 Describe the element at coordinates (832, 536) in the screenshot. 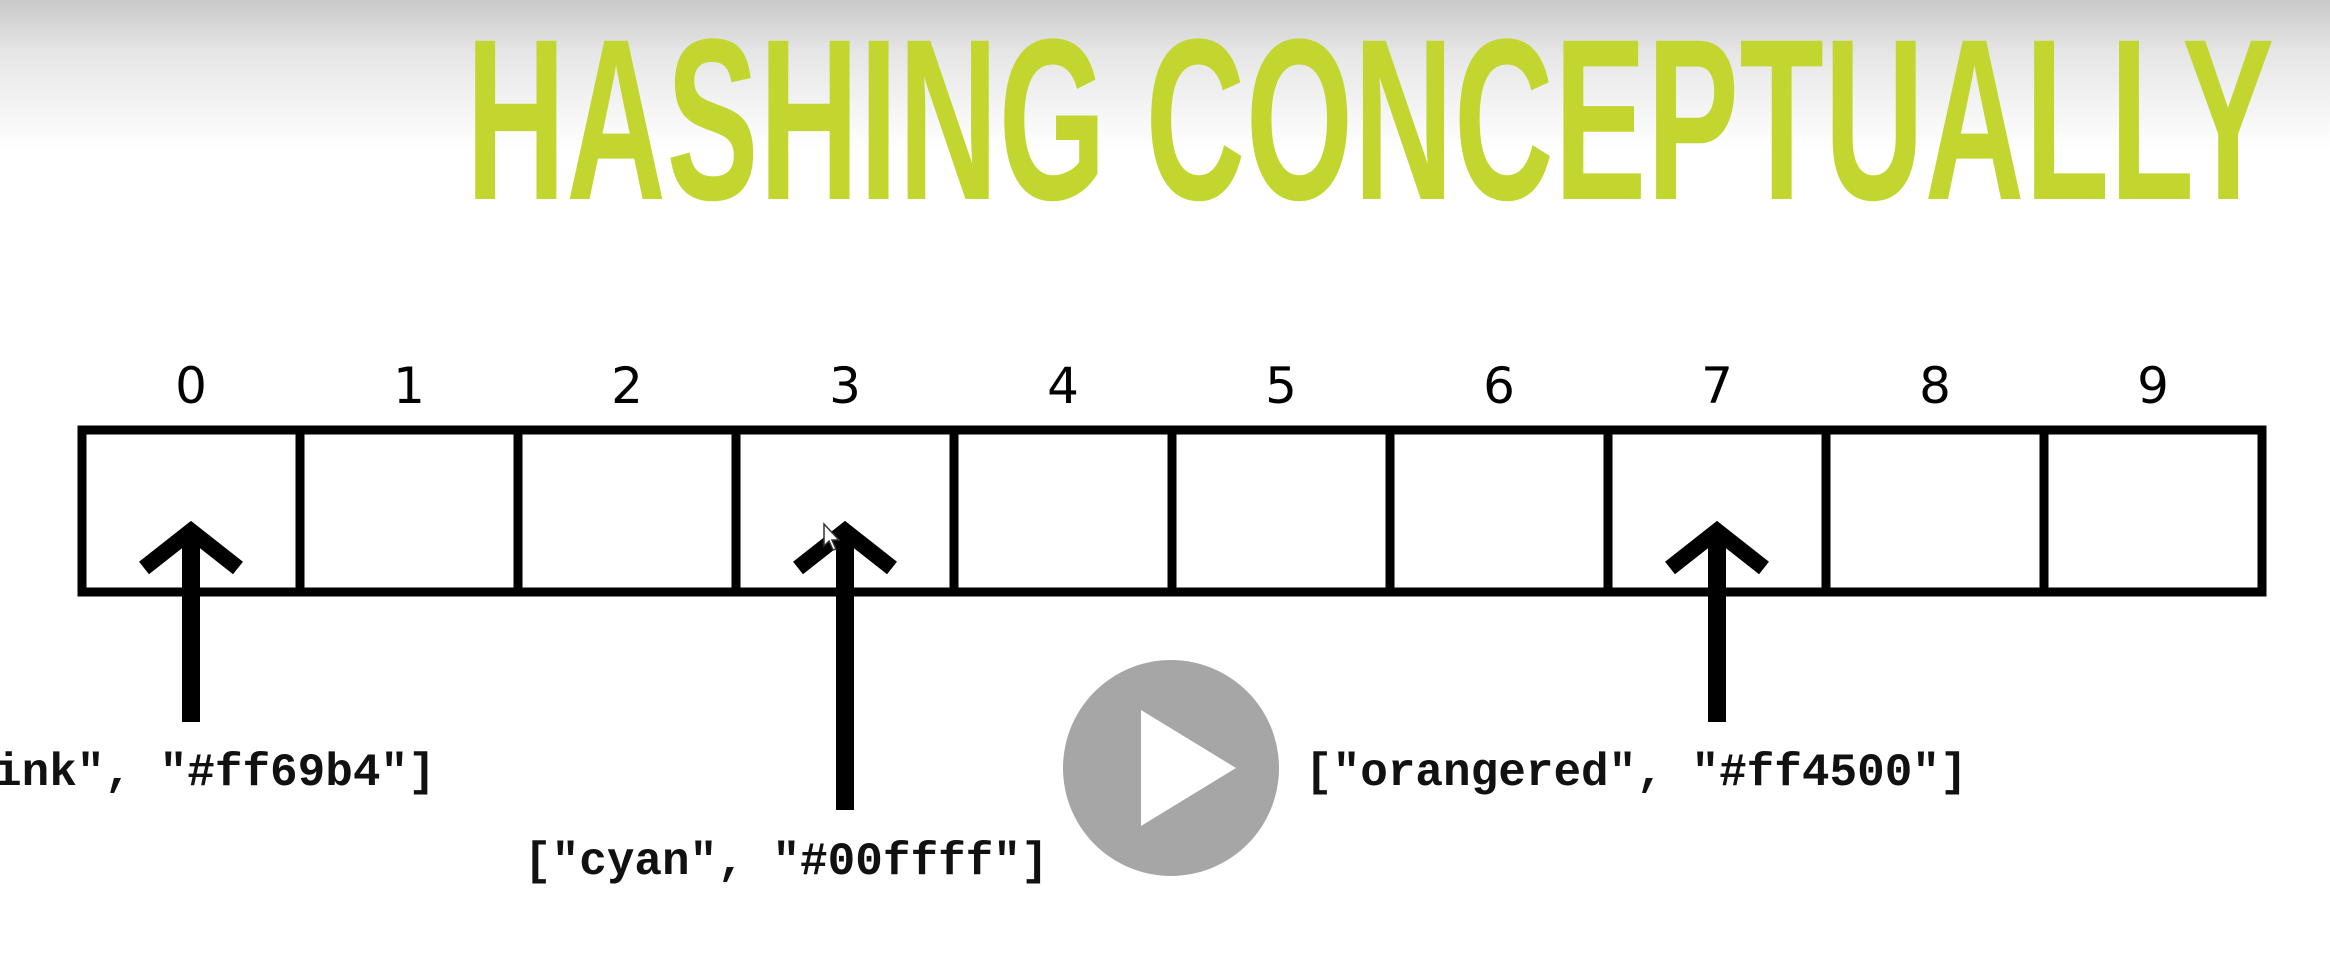

I see `mouse-cursor-icon` at that location.